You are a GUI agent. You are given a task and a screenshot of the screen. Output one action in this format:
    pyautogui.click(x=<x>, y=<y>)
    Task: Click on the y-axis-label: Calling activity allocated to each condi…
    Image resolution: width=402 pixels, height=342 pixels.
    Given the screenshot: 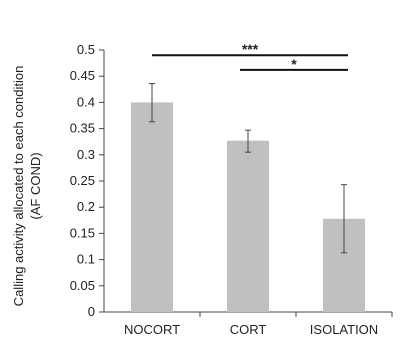 What is the action you would take?
    pyautogui.click(x=27, y=186)
    